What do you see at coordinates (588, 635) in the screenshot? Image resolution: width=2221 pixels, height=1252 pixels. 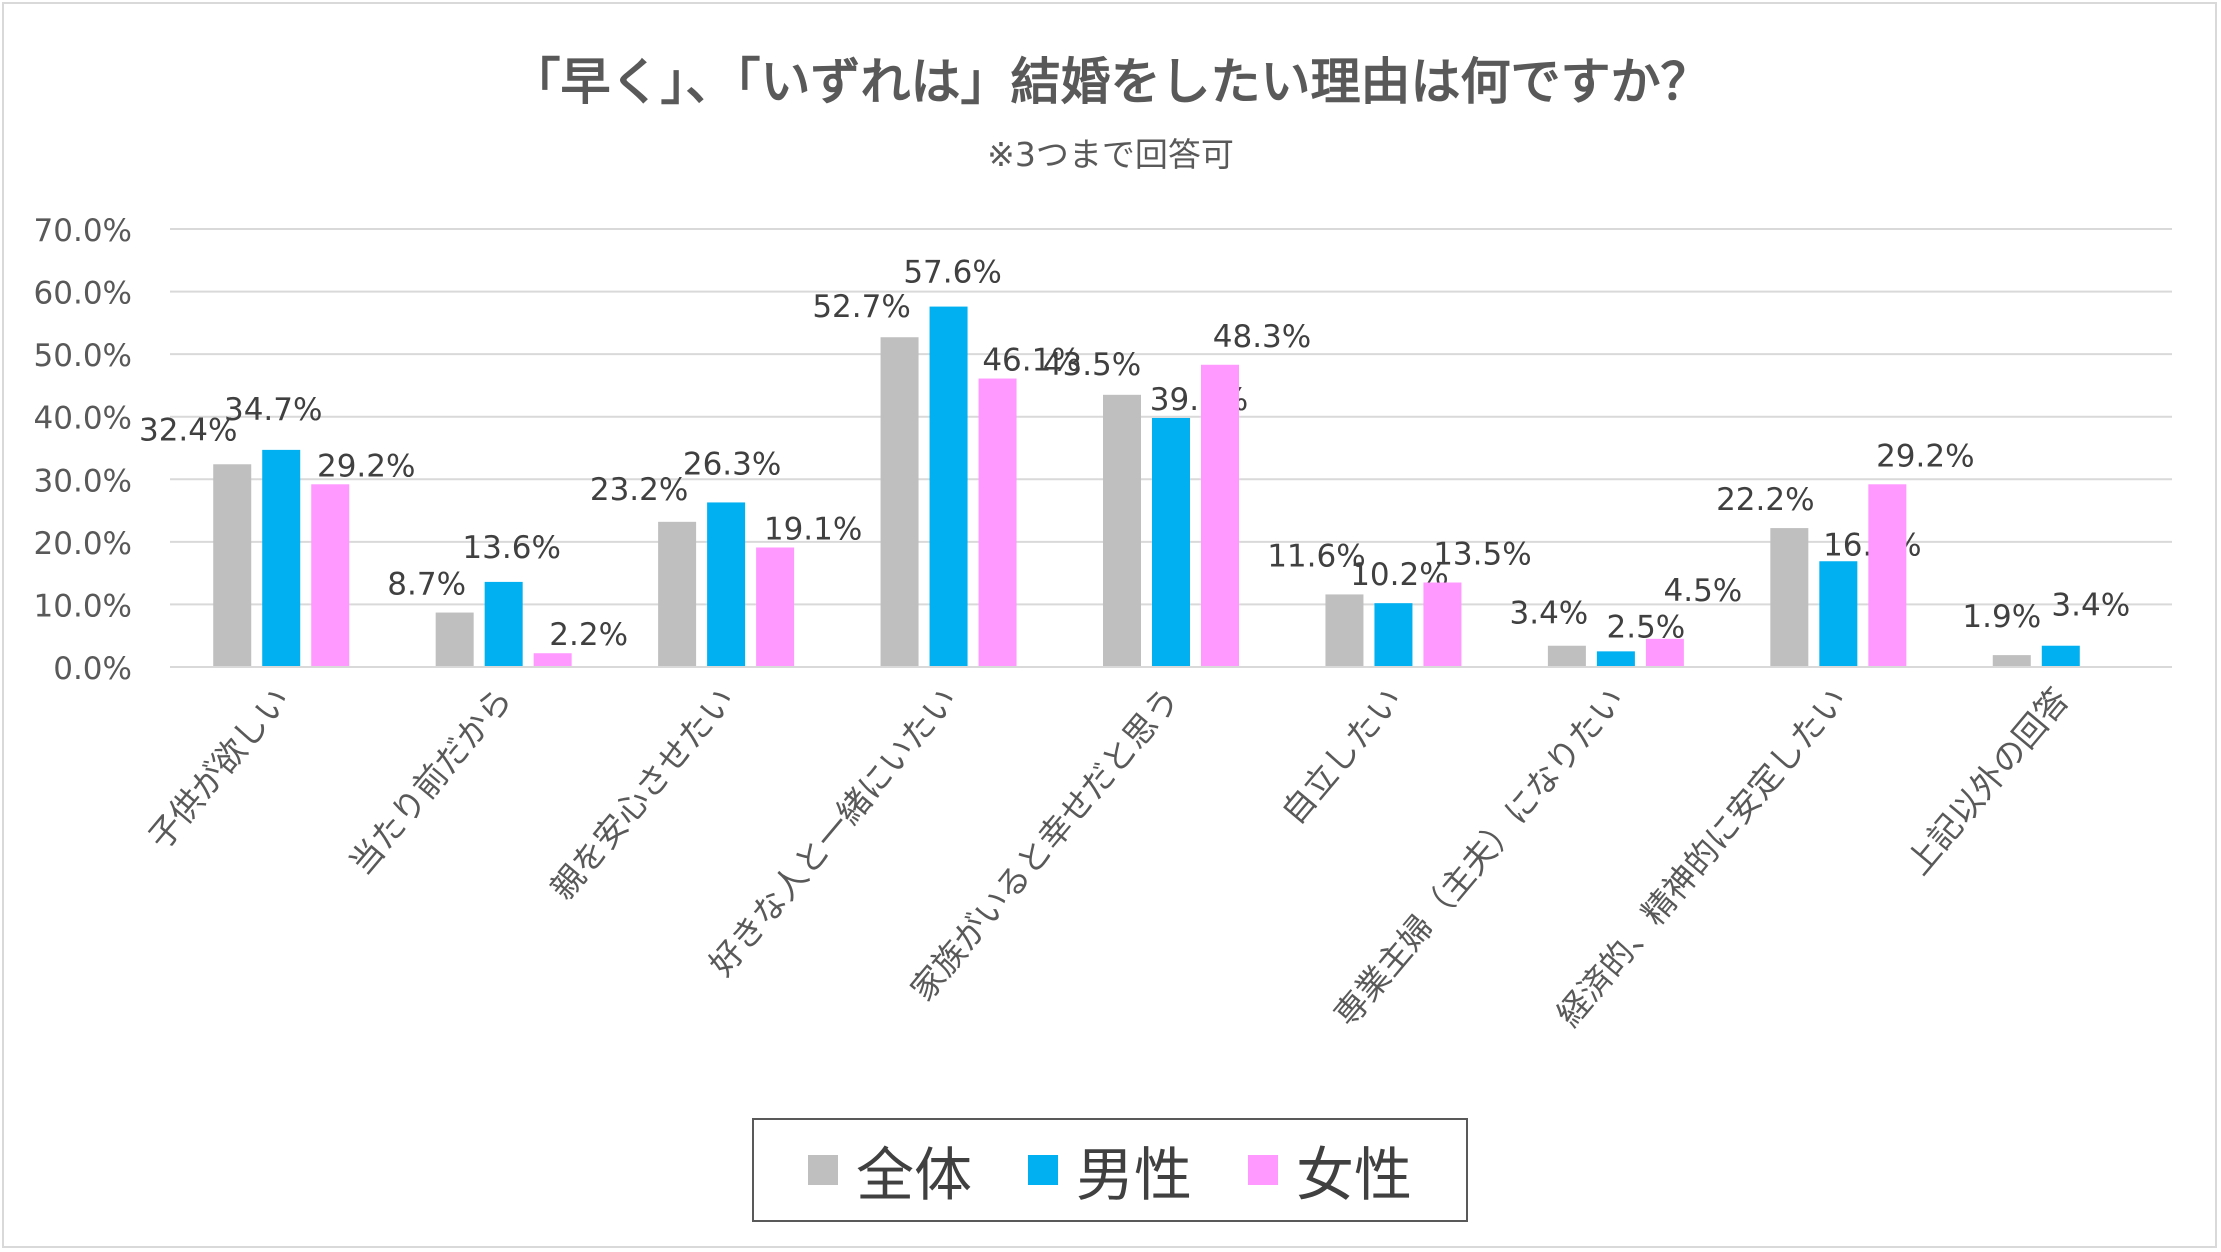 I see `data-label: 2.2%` at bounding box center [588, 635].